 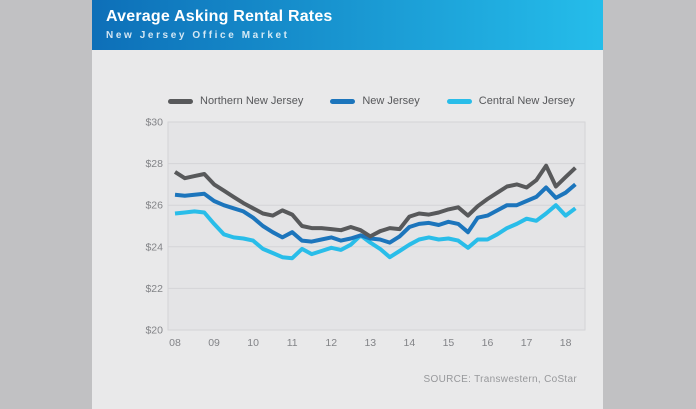 What do you see at coordinates (253, 343) in the screenshot?
I see `x-axis-tick-label: 10` at bounding box center [253, 343].